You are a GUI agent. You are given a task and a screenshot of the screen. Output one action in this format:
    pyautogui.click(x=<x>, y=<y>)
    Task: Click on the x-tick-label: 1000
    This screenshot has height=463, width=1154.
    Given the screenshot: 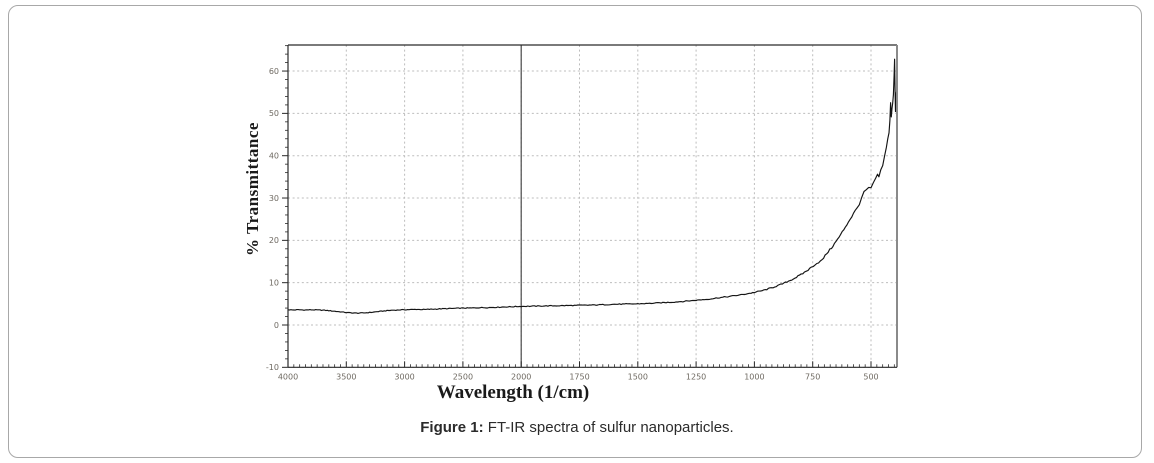 What is the action you would take?
    pyautogui.click(x=754, y=376)
    